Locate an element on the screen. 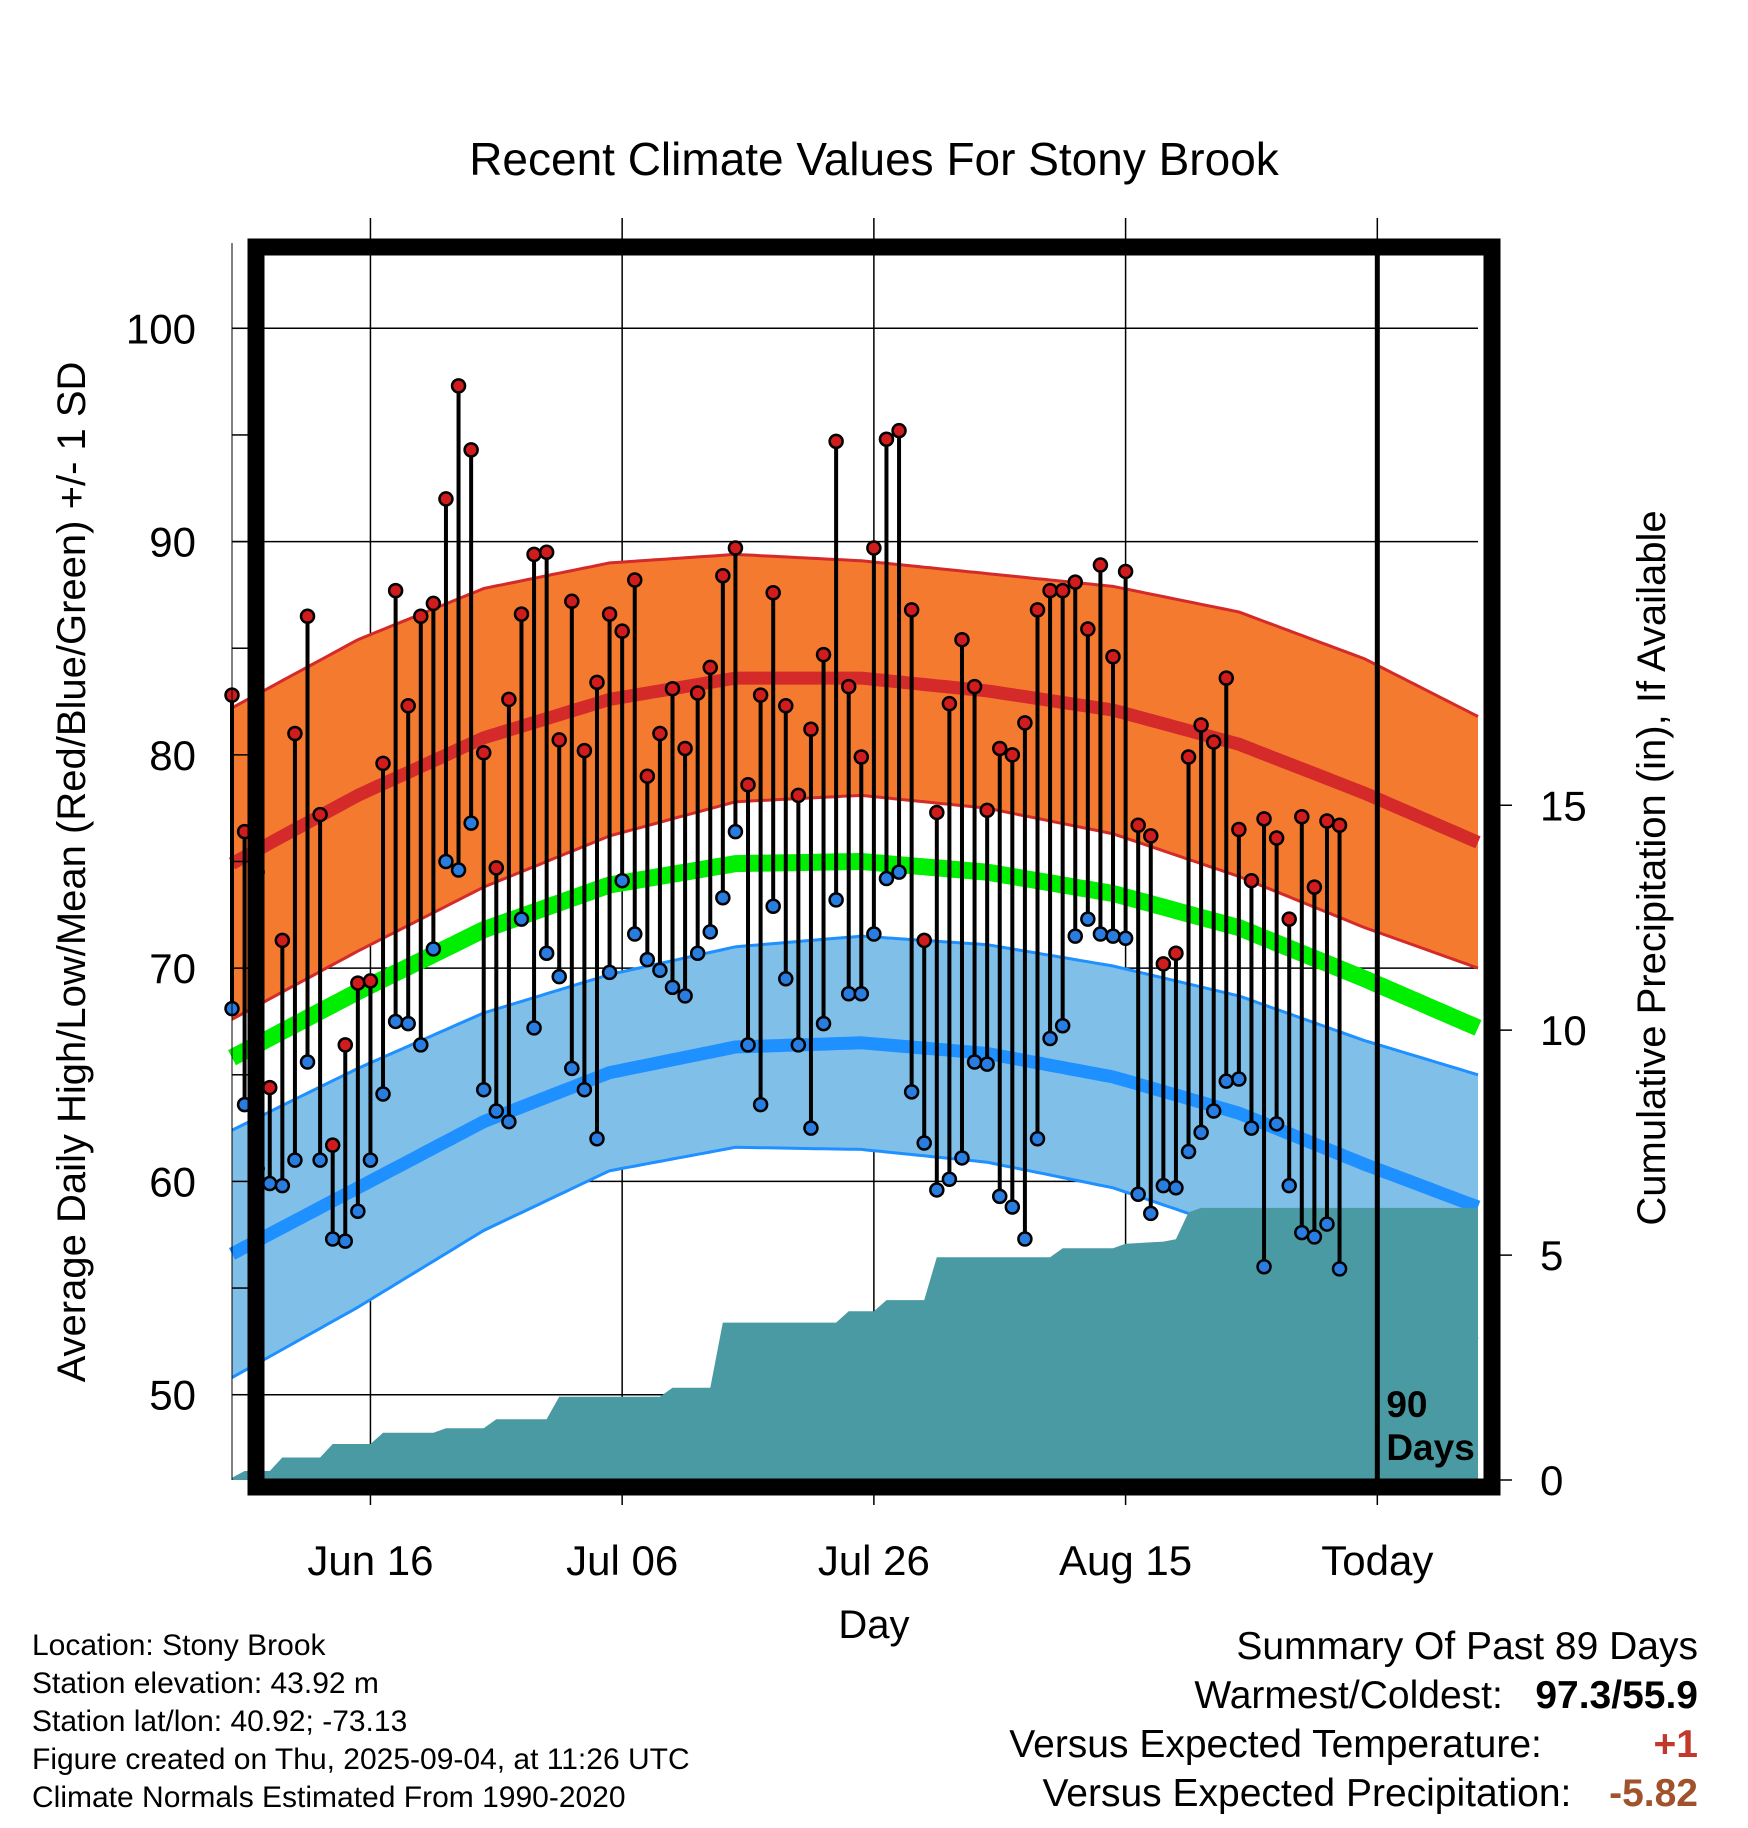 Image resolution: width=1748 pixels, height=1828 pixels. x-tick-label-today: Today is located at coordinates (1377, 1560).